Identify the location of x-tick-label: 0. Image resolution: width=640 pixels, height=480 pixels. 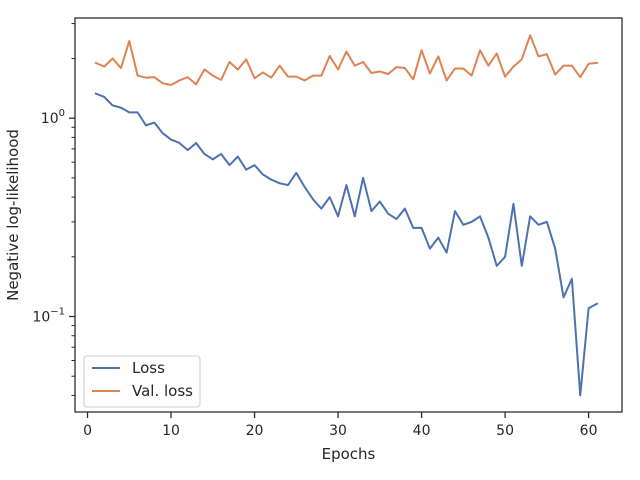
(87, 431).